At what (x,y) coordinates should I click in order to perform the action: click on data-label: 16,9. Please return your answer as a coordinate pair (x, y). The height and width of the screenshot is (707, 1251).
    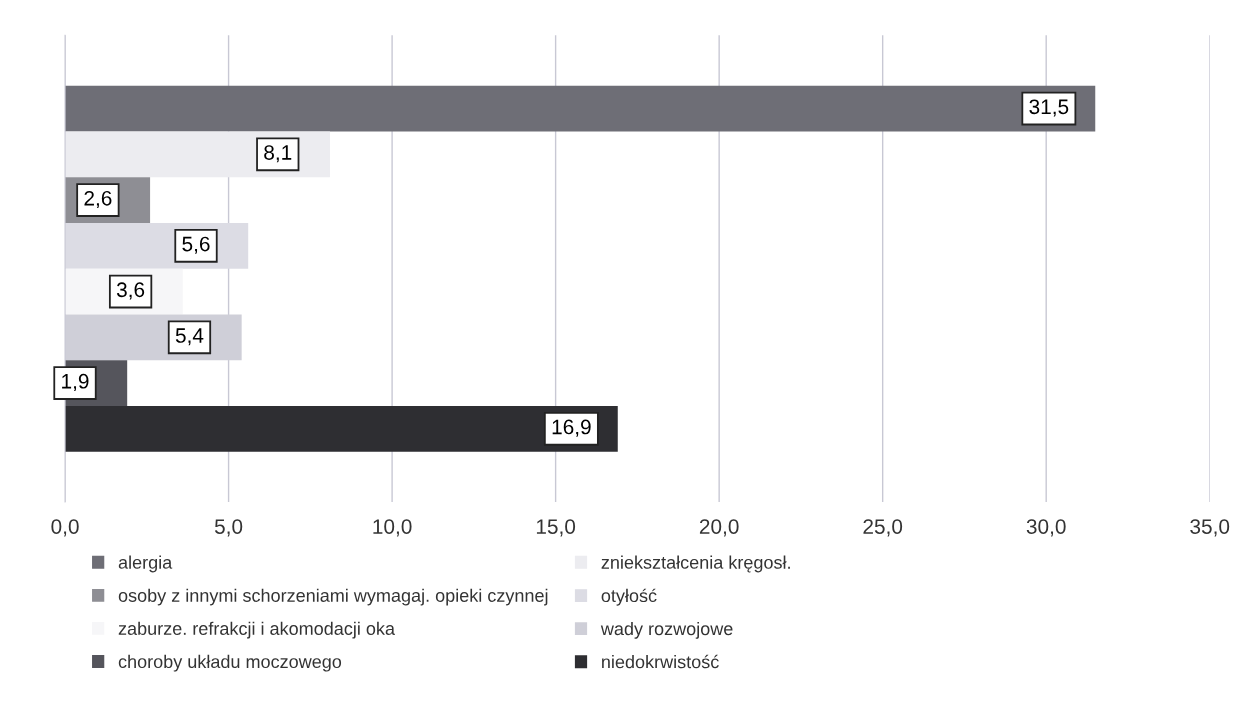
    Looking at the image, I should click on (571, 428).